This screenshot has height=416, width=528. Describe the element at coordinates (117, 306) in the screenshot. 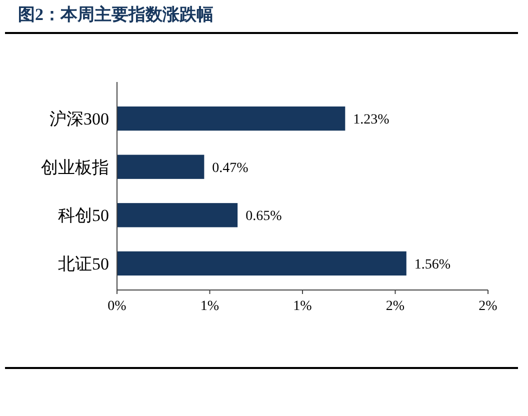

I see `x-tick-label: 0%` at that location.